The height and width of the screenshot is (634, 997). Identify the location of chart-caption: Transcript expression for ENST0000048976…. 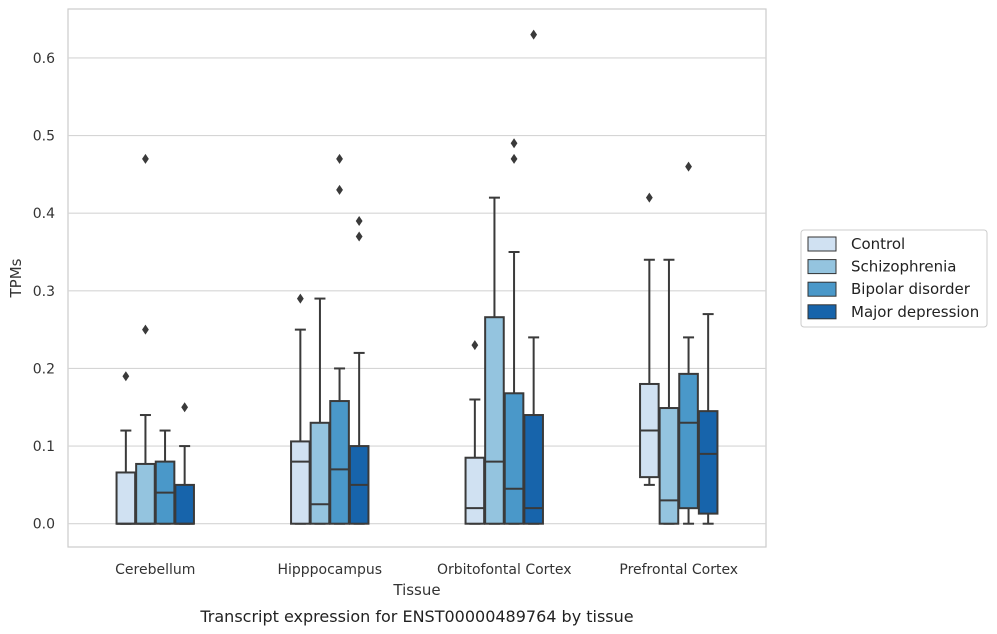
(416, 616).